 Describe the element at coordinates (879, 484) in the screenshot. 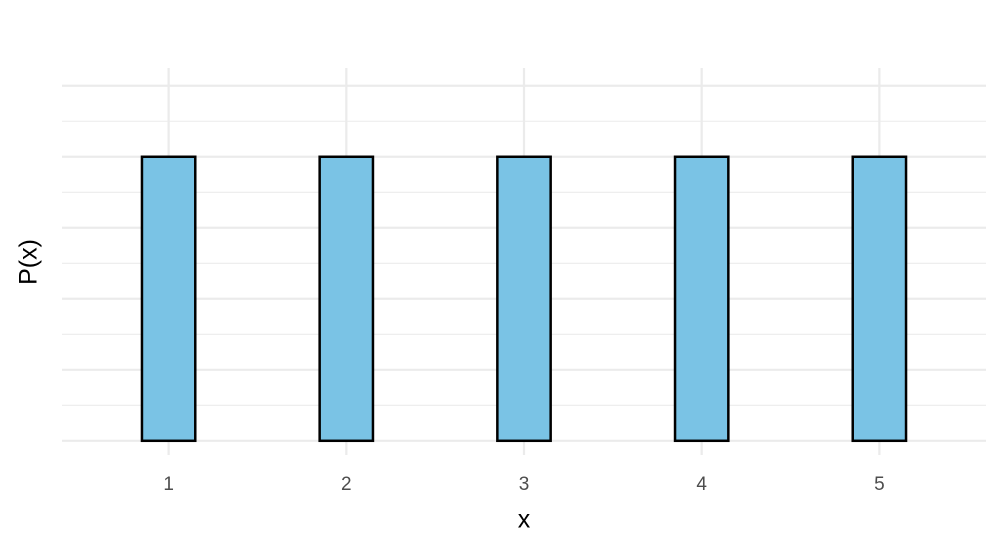

I see `x-tick-label: 5` at that location.